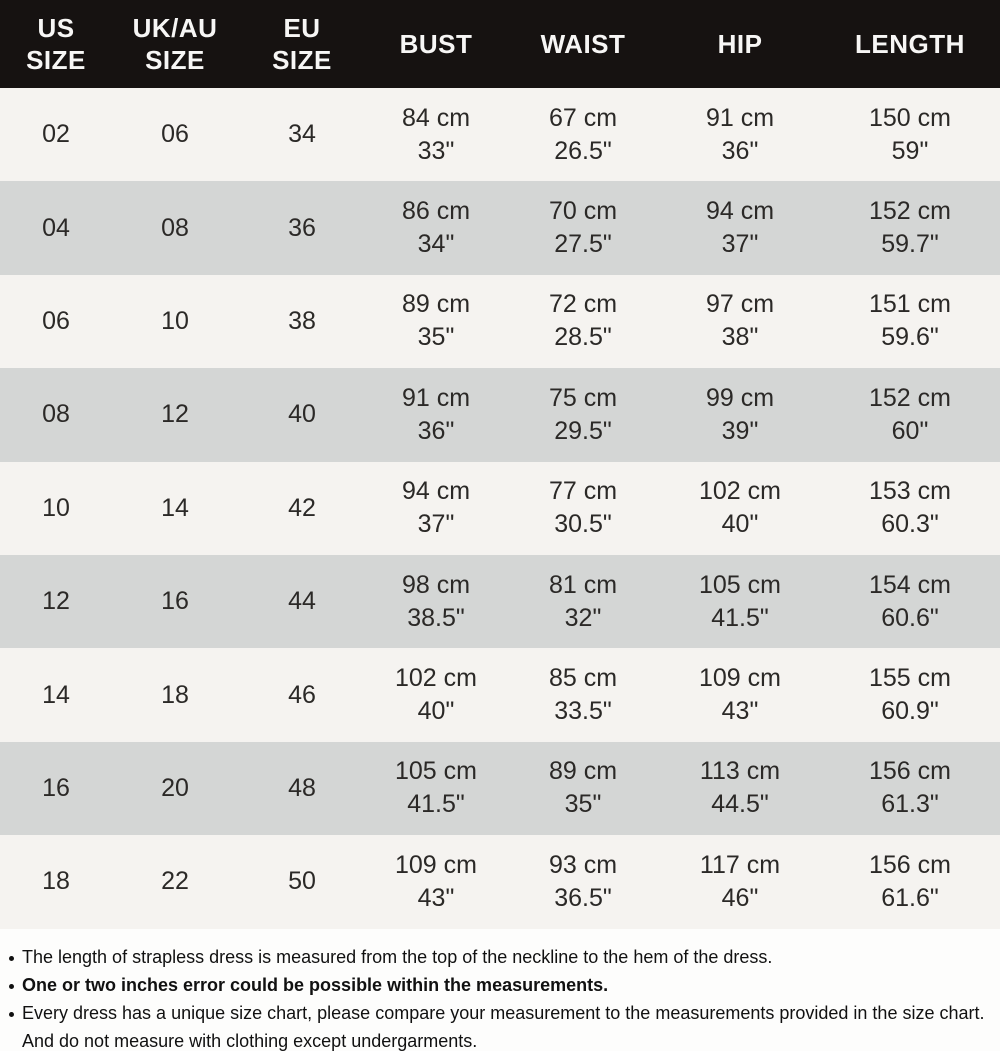 The image size is (1000, 1051). Describe the element at coordinates (910, 44) in the screenshot. I see `header-length: LENGTH` at that location.